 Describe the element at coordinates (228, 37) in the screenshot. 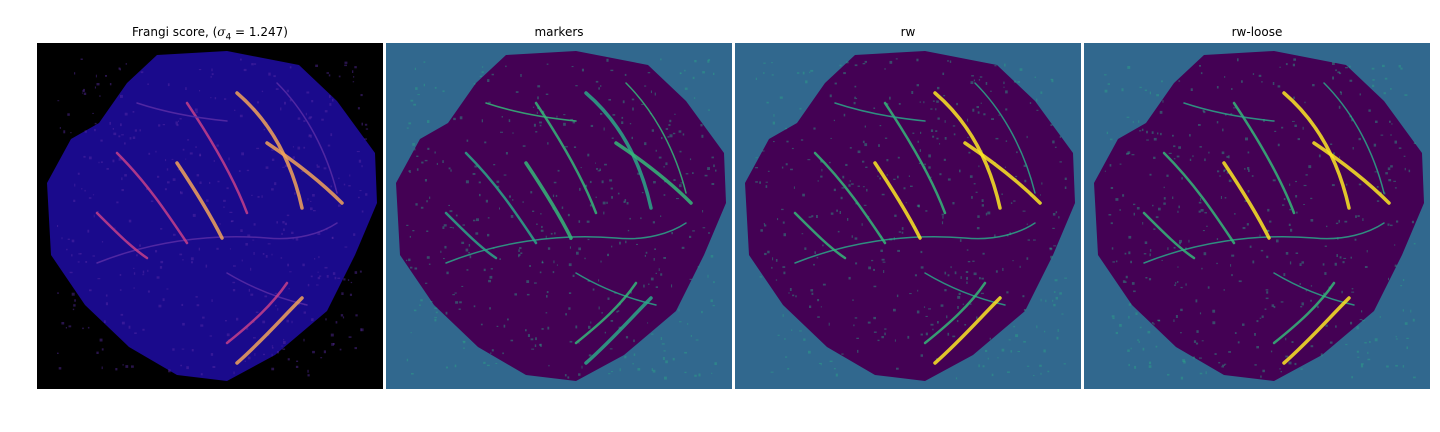

I see `frangi-title-sub: 4` at that location.